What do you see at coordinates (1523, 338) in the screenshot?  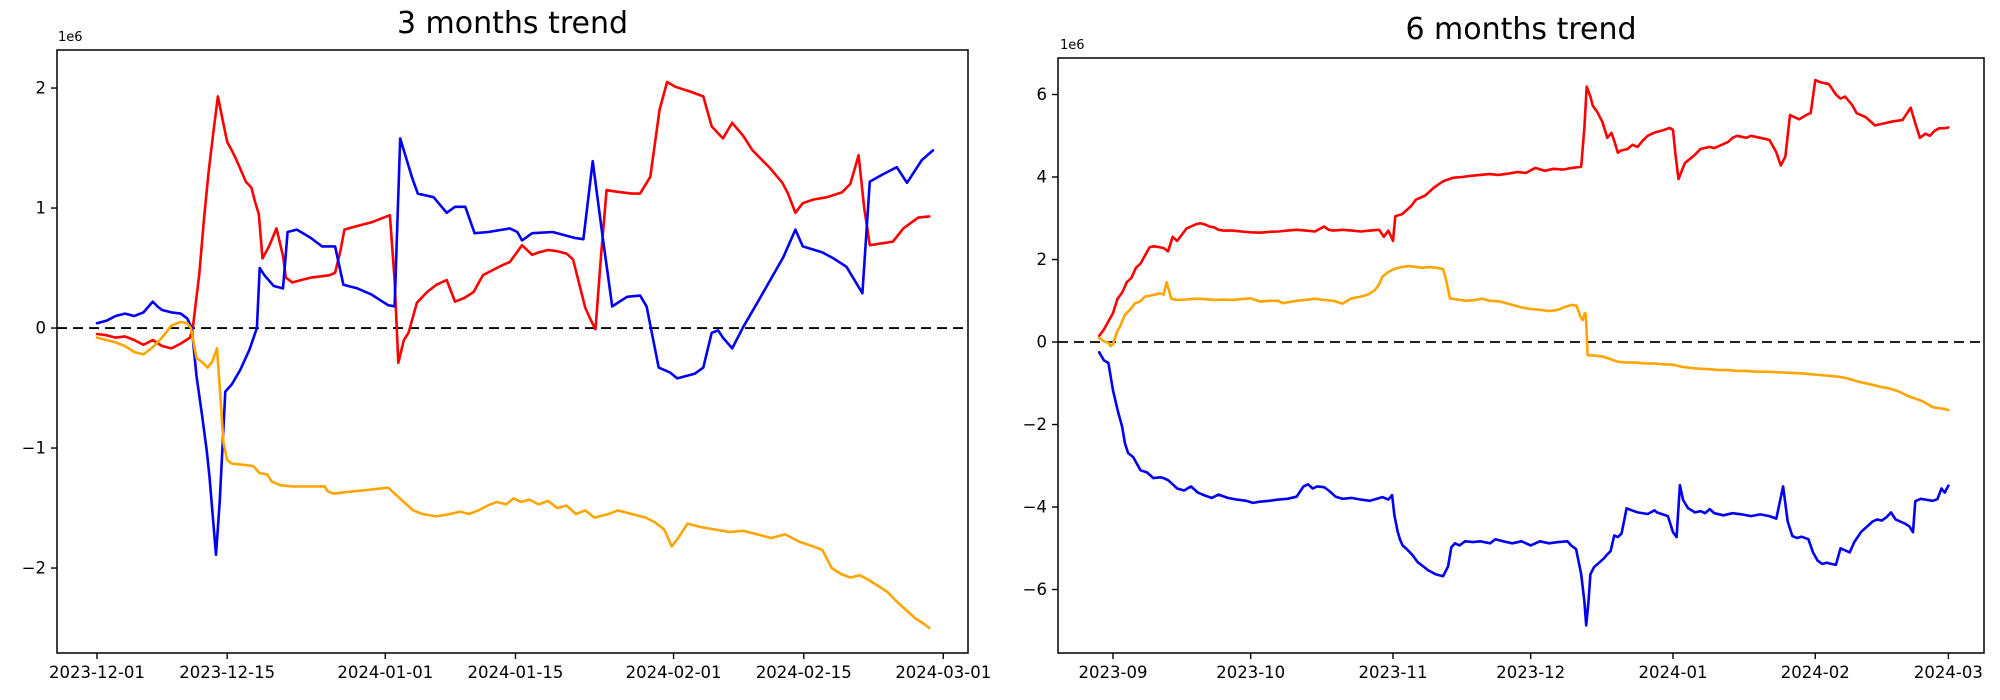 I see `series-orange-line` at bounding box center [1523, 338].